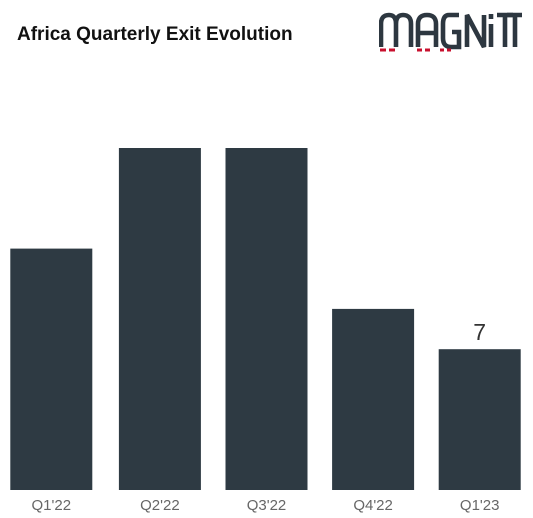  What do you see at coordinates (155, 34) in the screenshot?
I see `chart-title: Africa Quarterly Exit Evolution` at bounding box center [155, 34].